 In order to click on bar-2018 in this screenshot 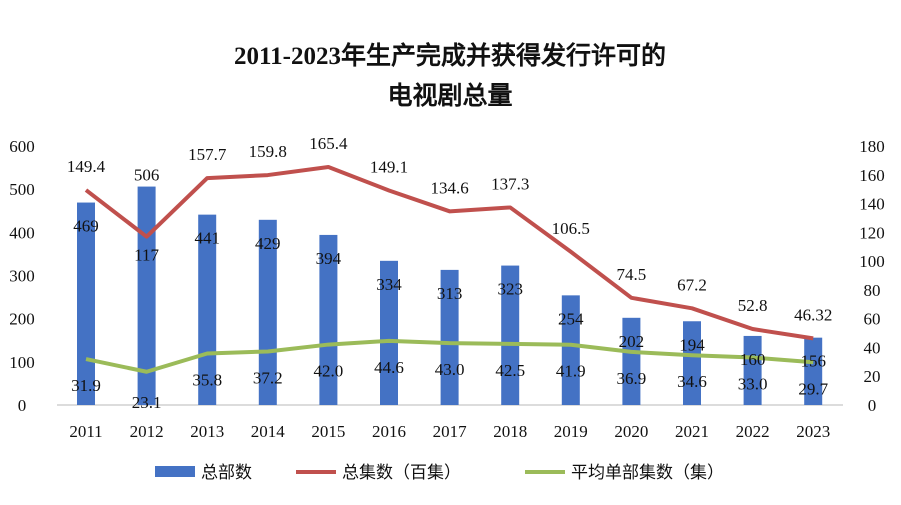, I will do `click(510, 335)`.